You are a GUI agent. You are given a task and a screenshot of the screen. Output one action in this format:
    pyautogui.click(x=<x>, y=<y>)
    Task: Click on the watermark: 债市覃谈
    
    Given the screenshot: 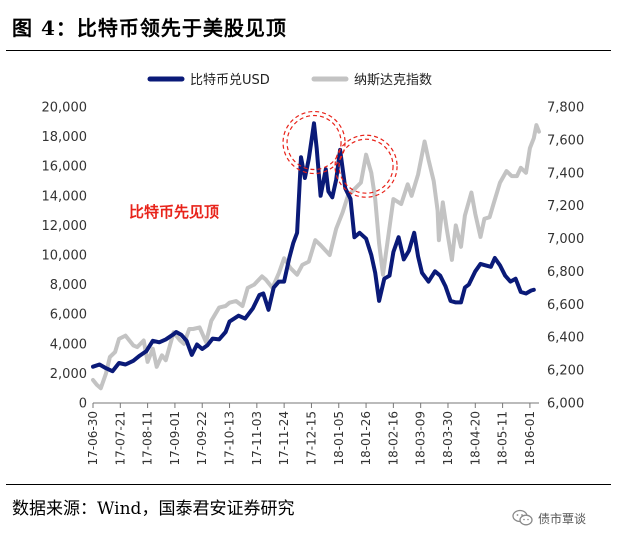 What is the action you would take?
    pyautogui.click(x=549, y=518)
    